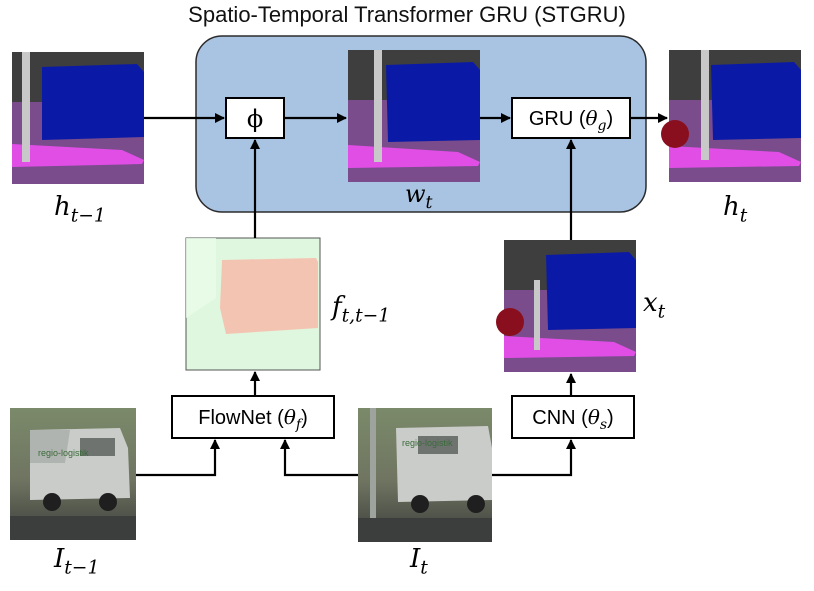  I want to click on diagram-title: Spatio-Temporal Transformer GRU (STGRU), so click(407, 14).